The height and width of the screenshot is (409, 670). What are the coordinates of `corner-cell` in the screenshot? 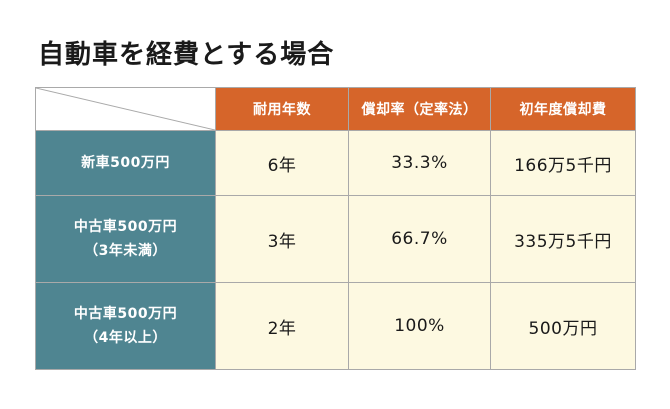 It's located at (125, 109).